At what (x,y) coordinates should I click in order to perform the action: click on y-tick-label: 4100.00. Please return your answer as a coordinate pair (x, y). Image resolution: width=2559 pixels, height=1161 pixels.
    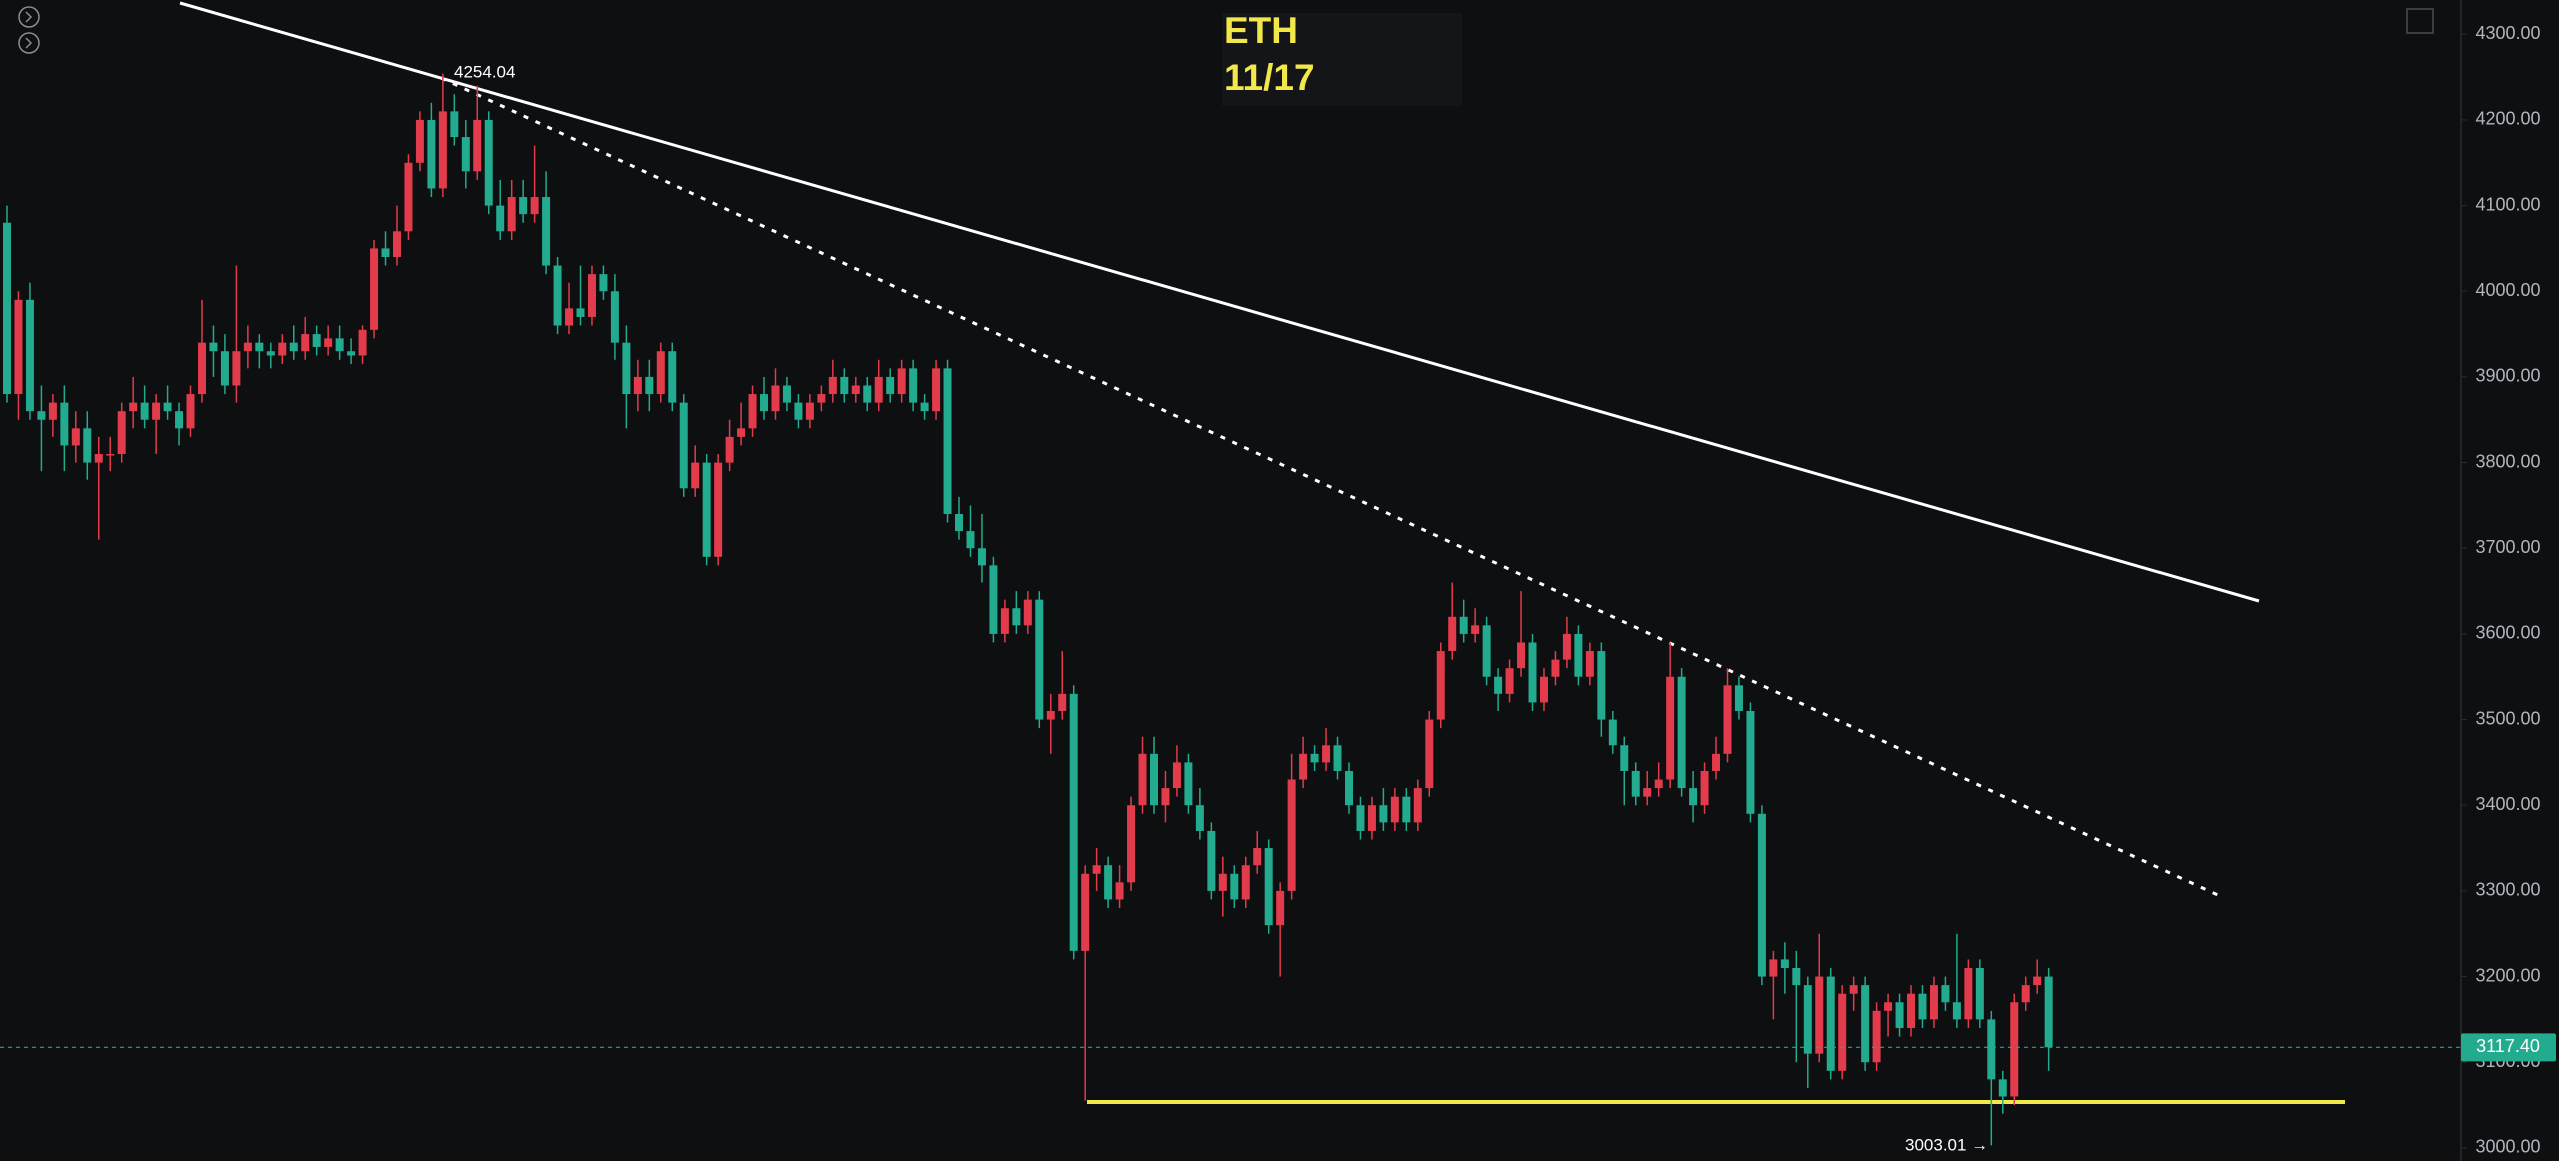
    Looking at the image, I should click on (2507, 204).